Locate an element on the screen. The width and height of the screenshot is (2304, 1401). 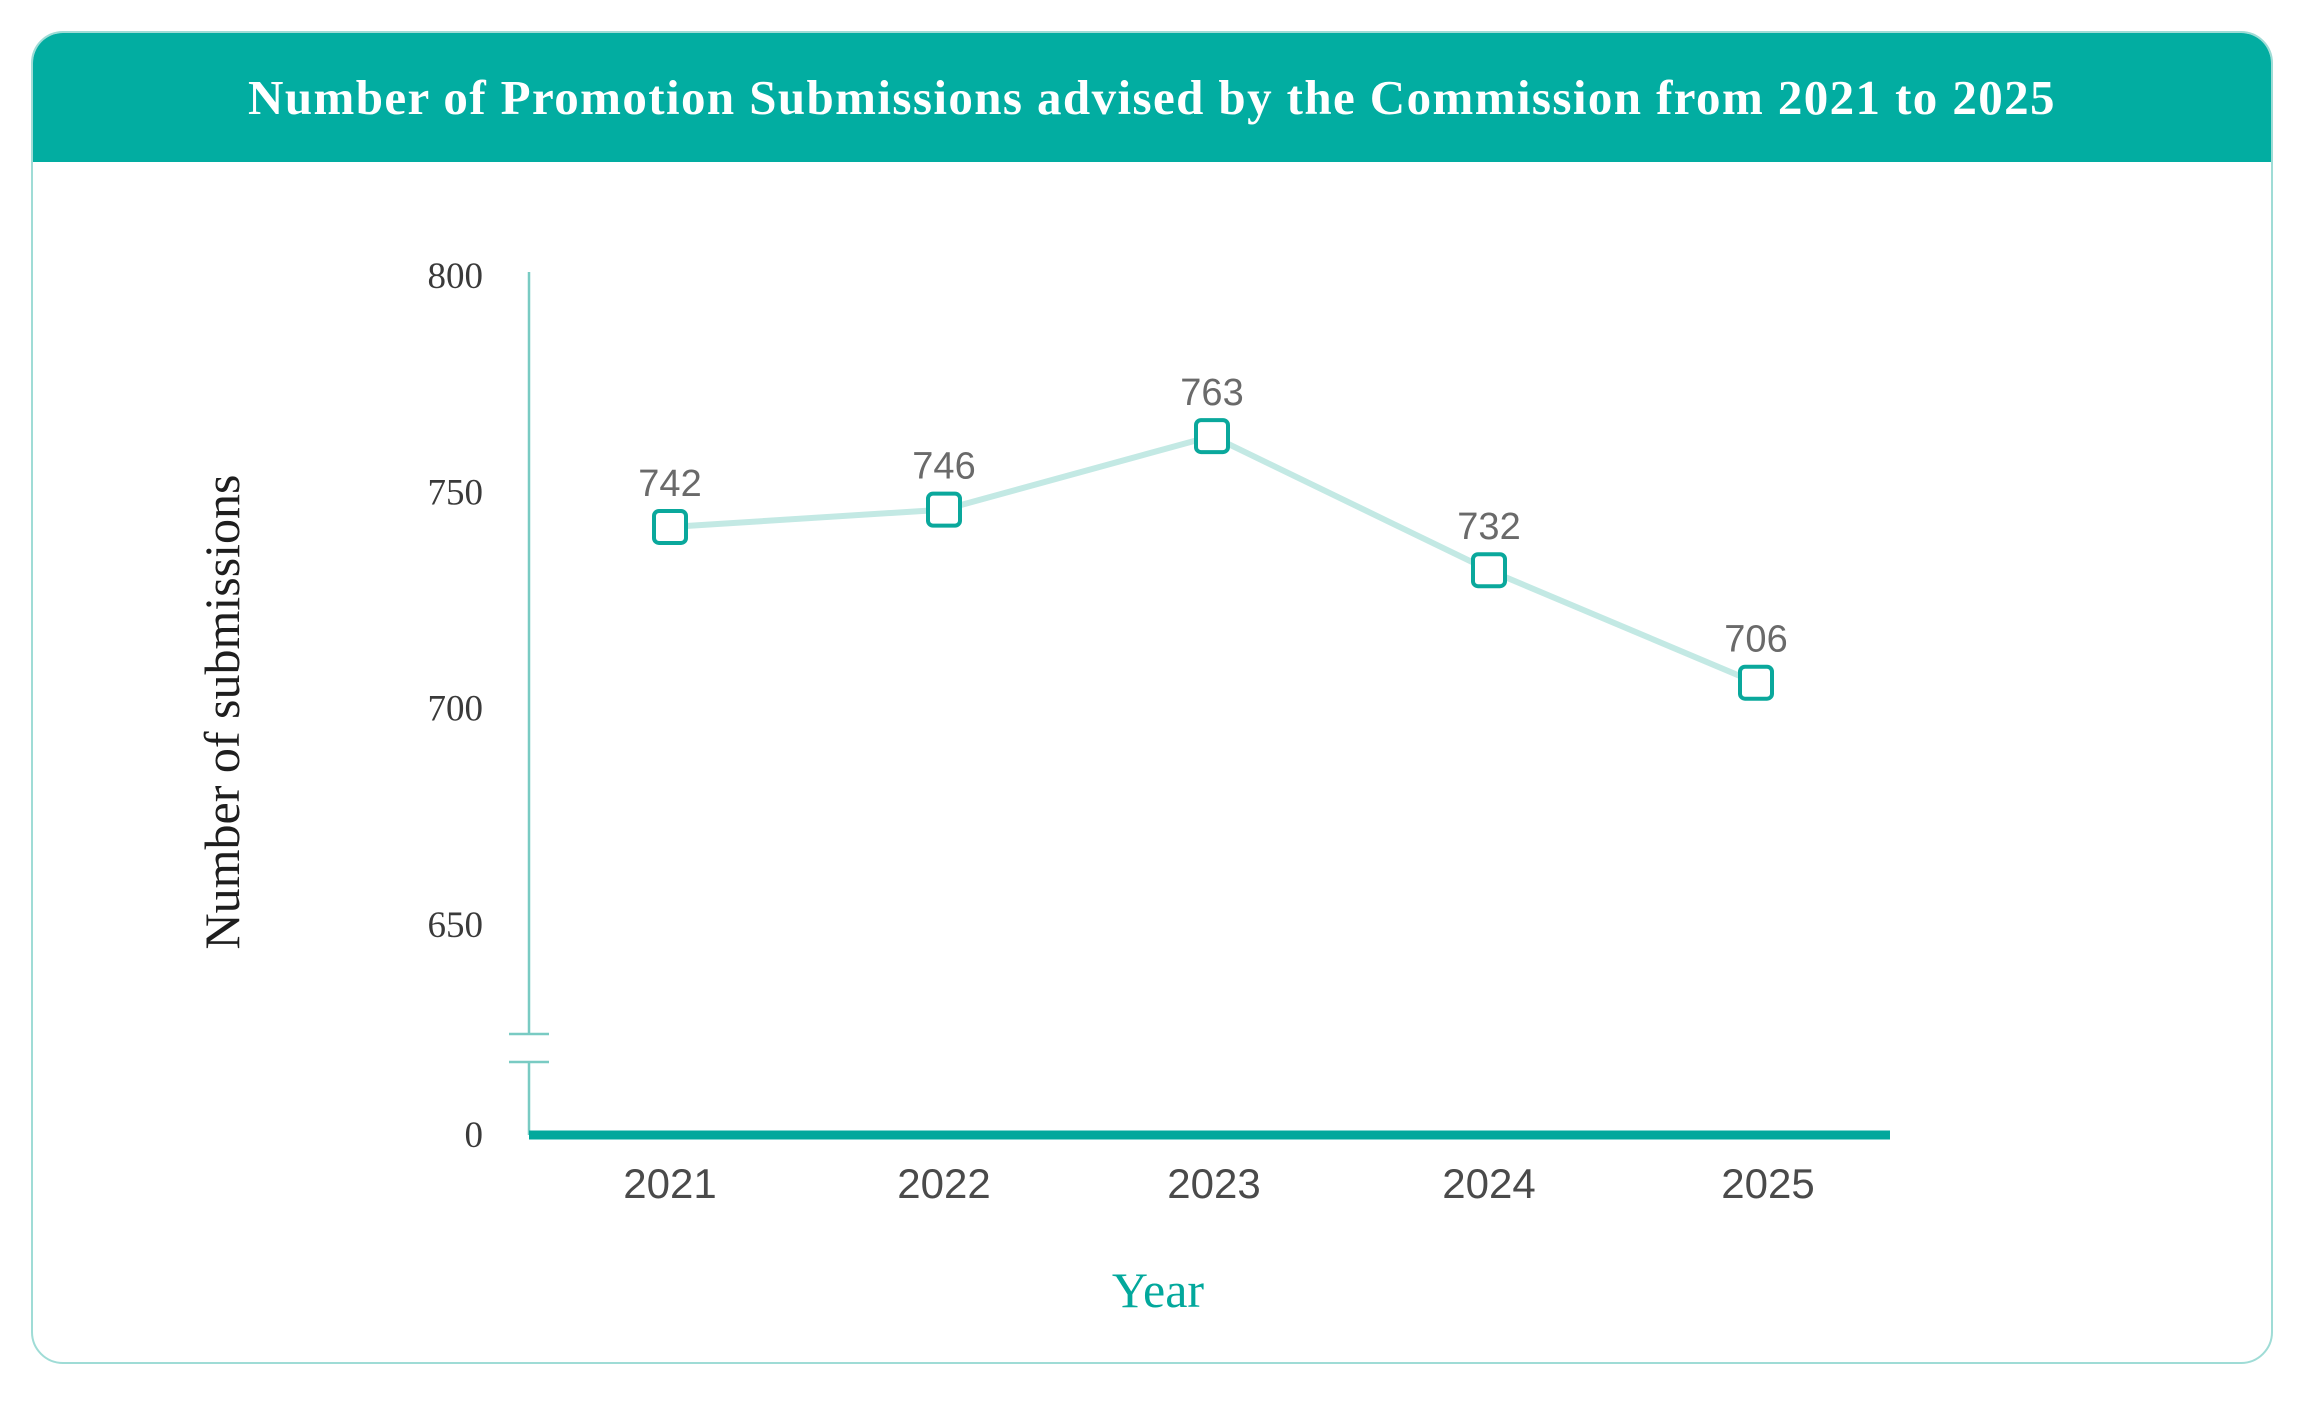
x-tick-label: 2023 is located at coordinates (1213, 1183).